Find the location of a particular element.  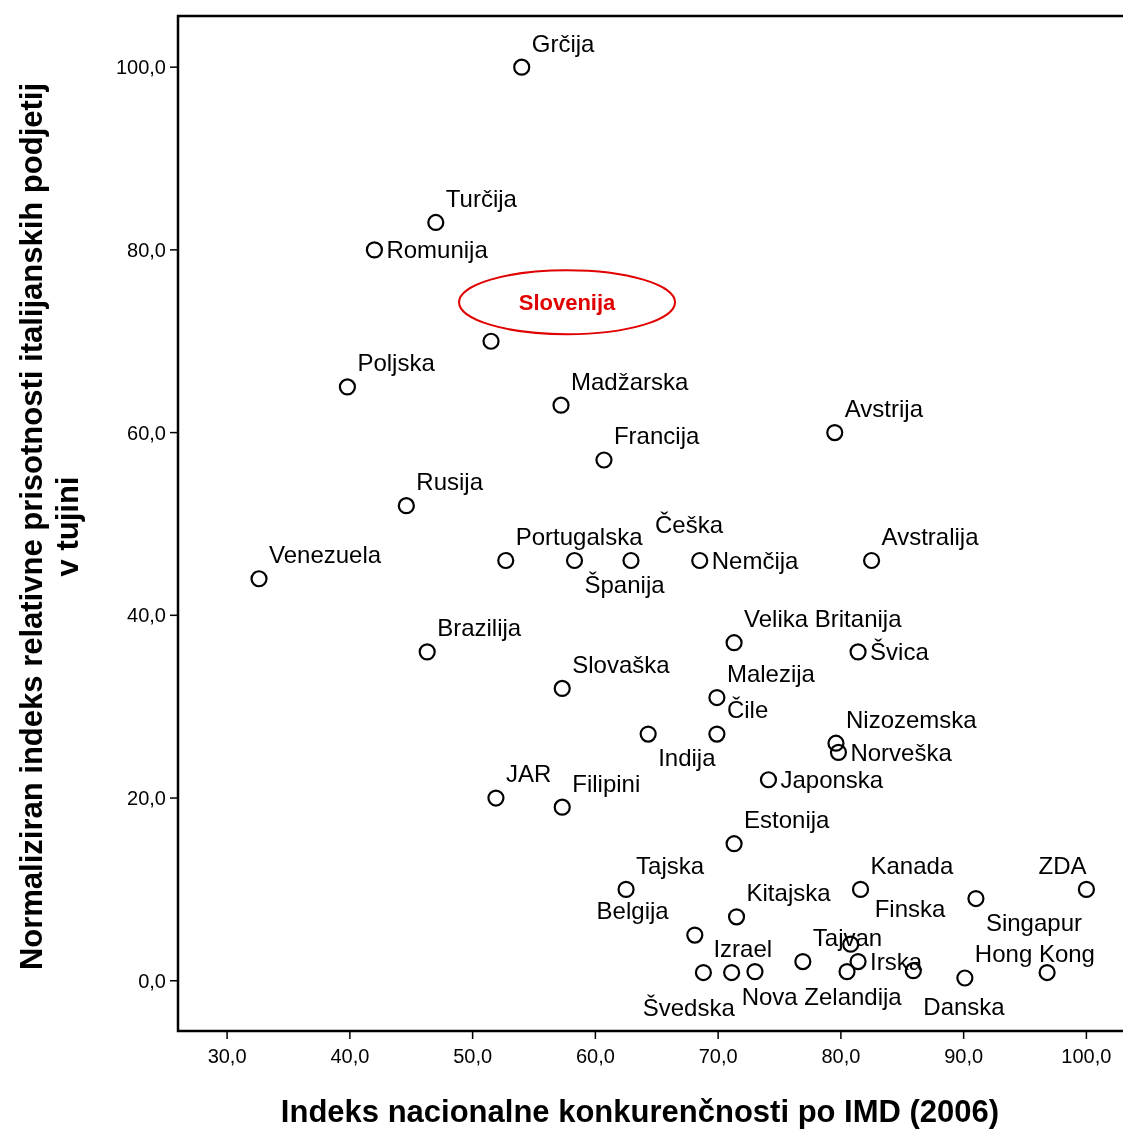

annotation: Češka is located at coordinates (689, 524).